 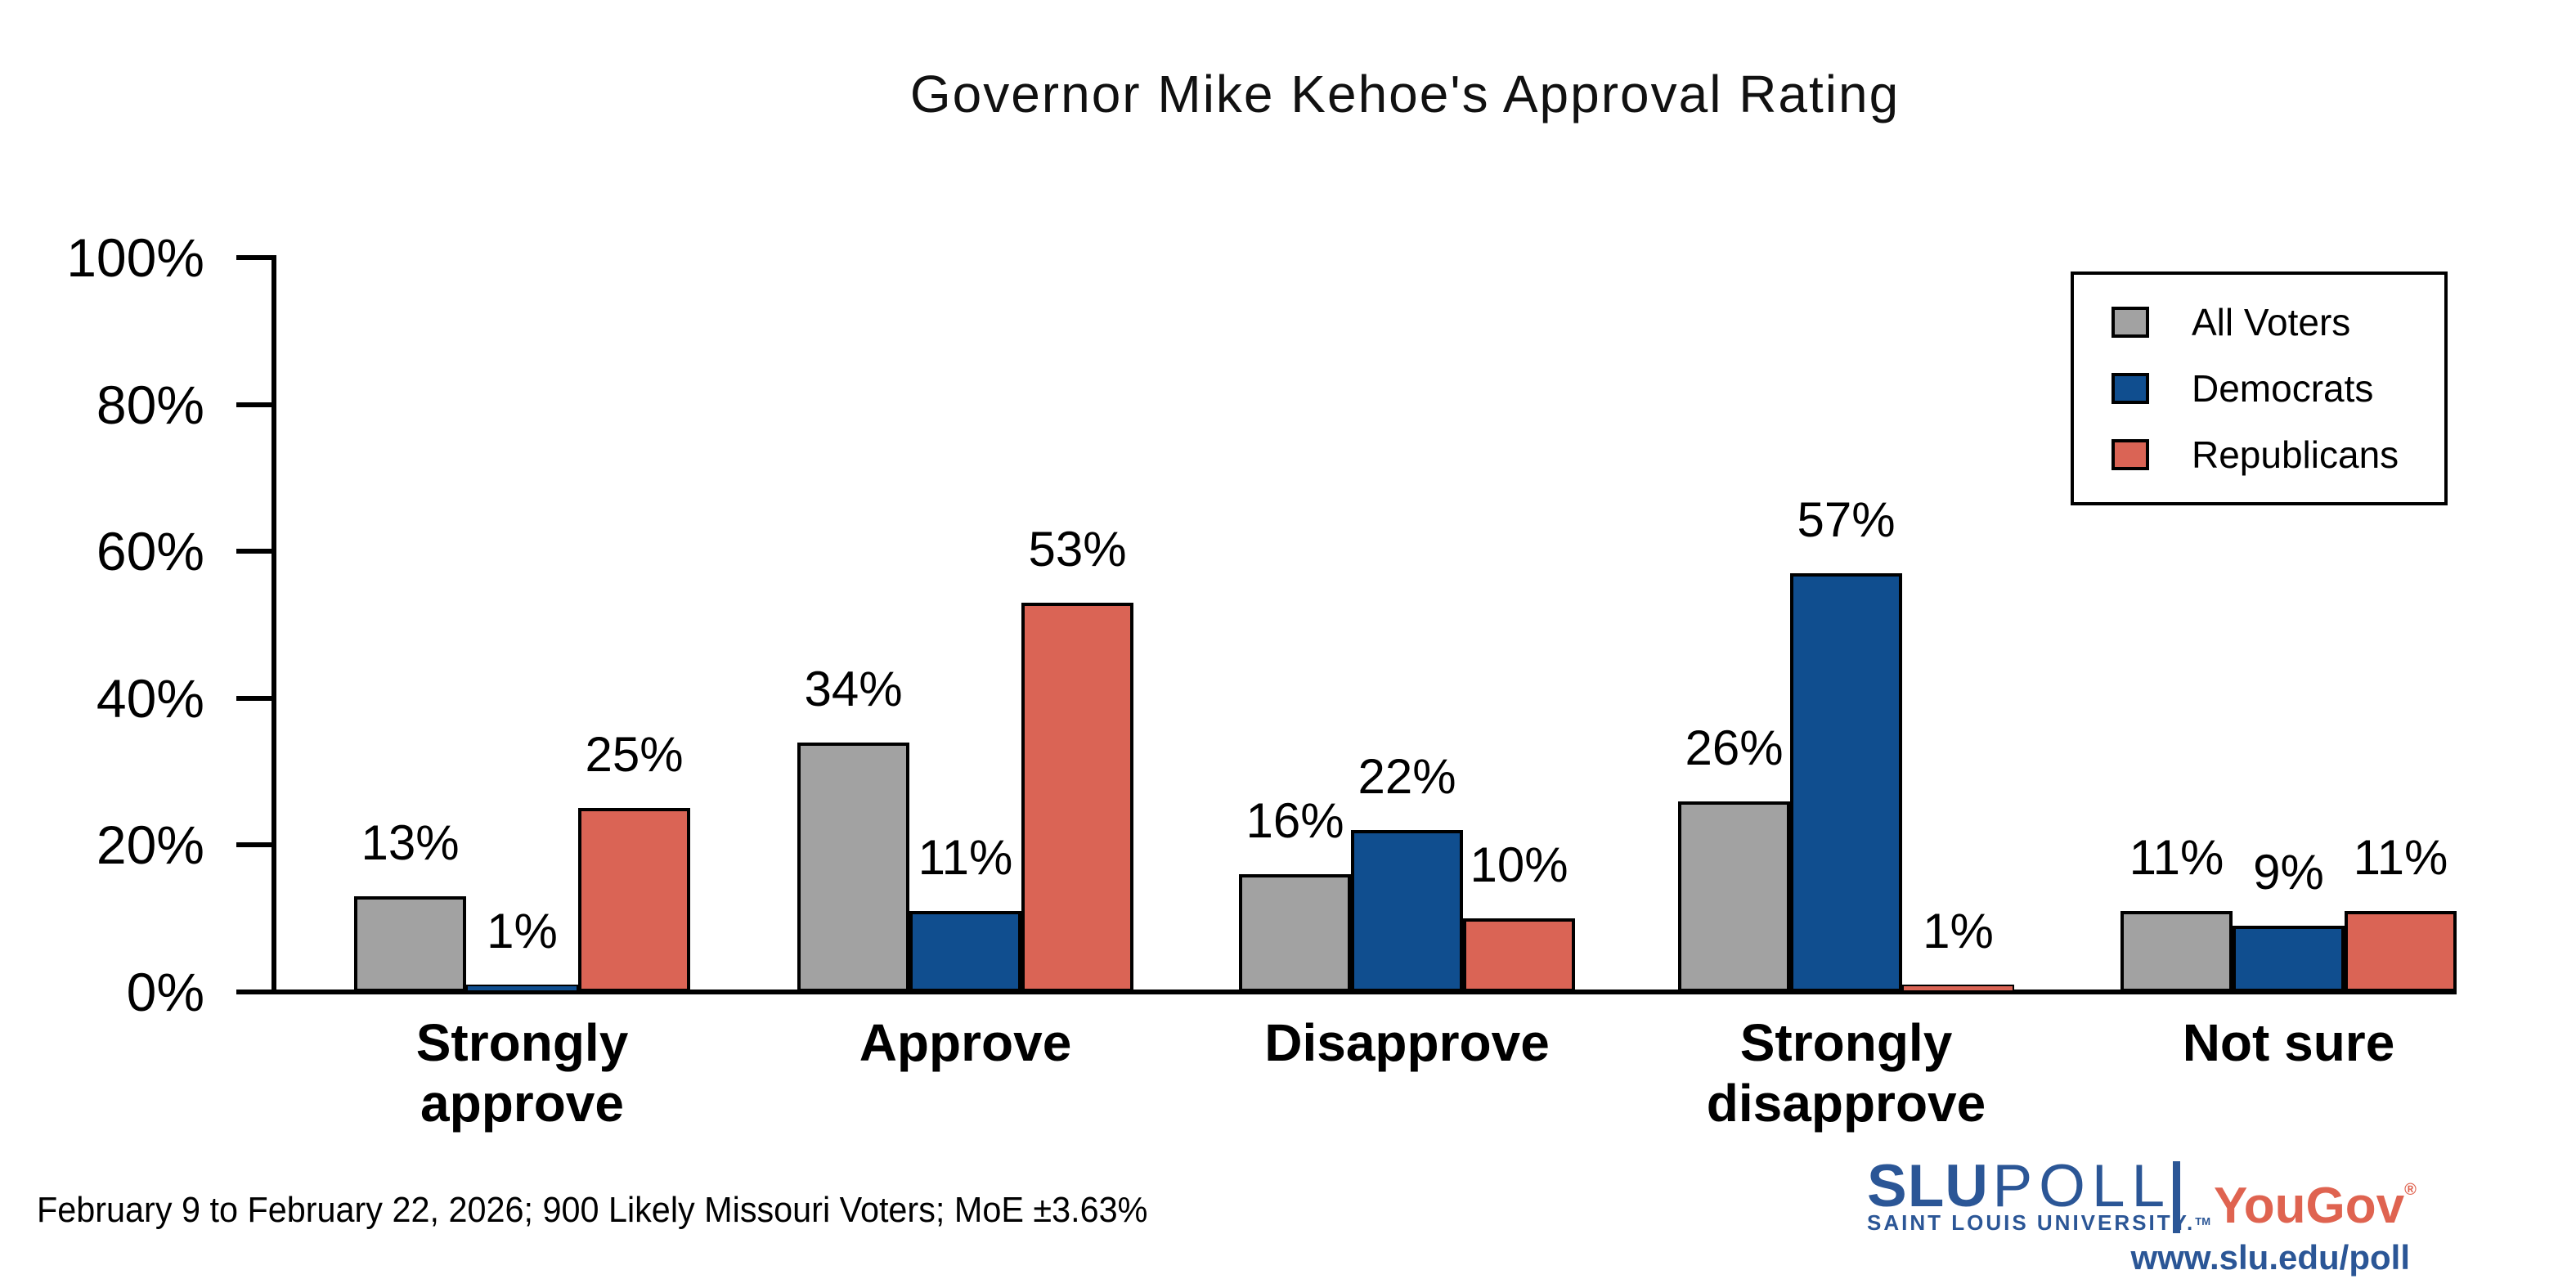 I want to click on bar-all-voters-strongly-approve, so click(x=410, y=944).